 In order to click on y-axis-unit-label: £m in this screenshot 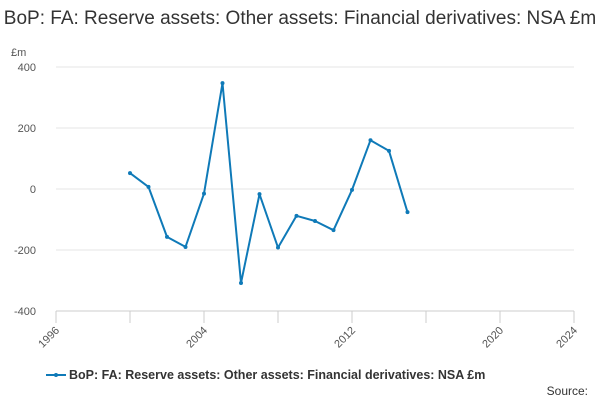, I will do `click(18, 53)`.